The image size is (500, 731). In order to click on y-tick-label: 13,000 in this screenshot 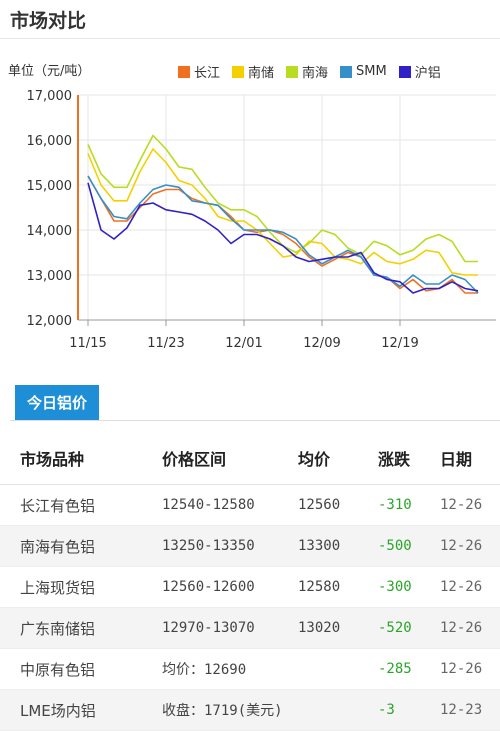, I will do `click(50, 276)`.